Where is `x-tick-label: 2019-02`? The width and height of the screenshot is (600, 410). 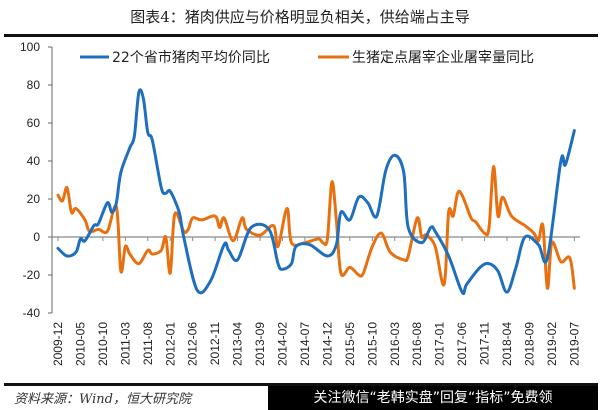
x-tick-label: 2019-02 is located at coordinates (552, 344).